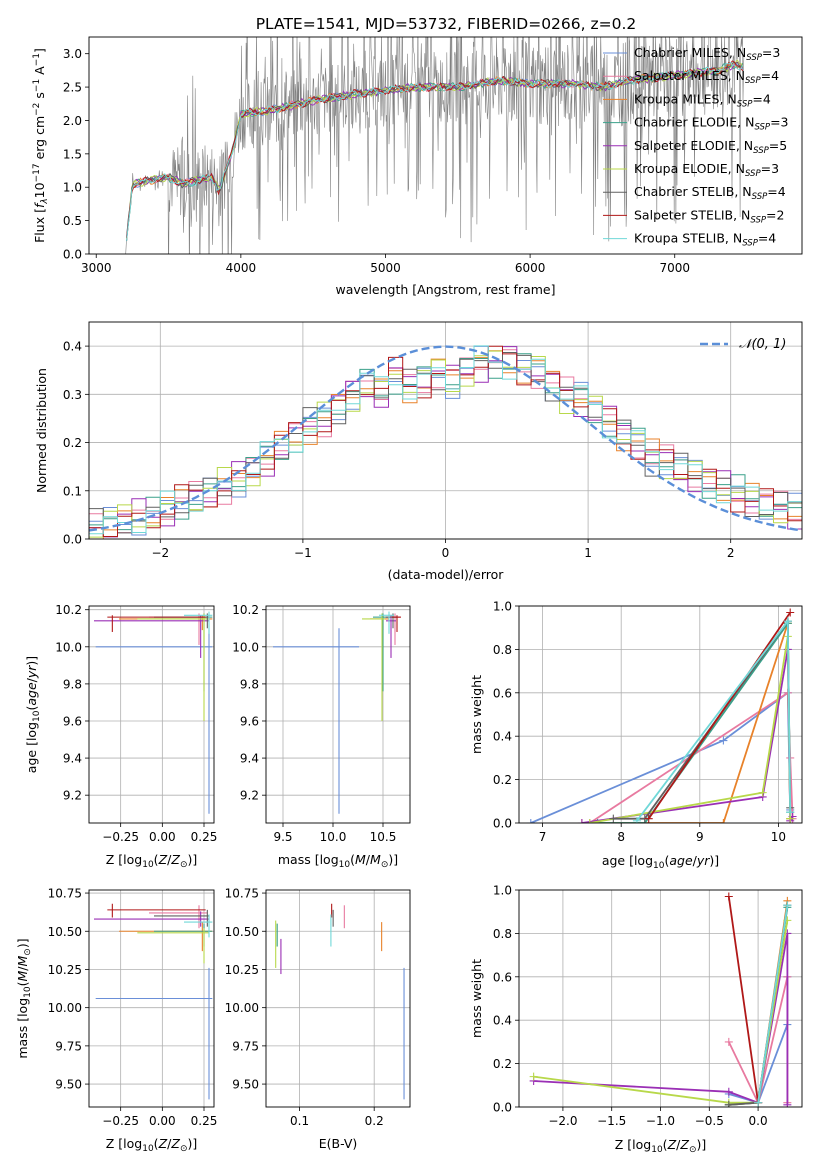 The width and height of the screenshot is (819, 1170). I want to click on legend-entry-label-part: Chabrier MILES, N, so click(690, 52).